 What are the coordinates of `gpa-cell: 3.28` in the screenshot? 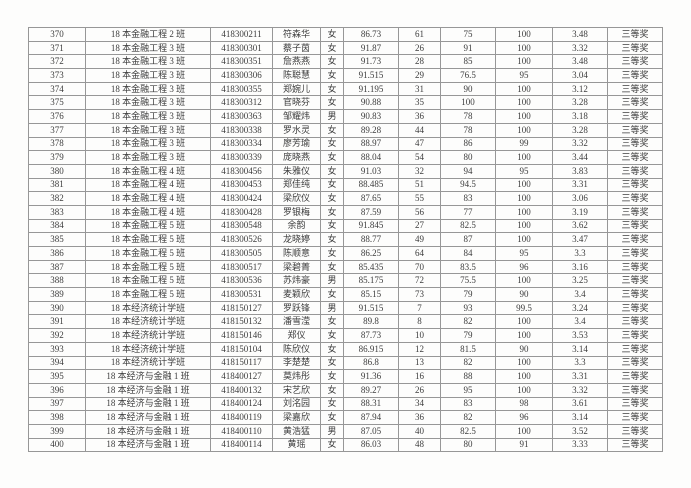 It's located at (580, 130).